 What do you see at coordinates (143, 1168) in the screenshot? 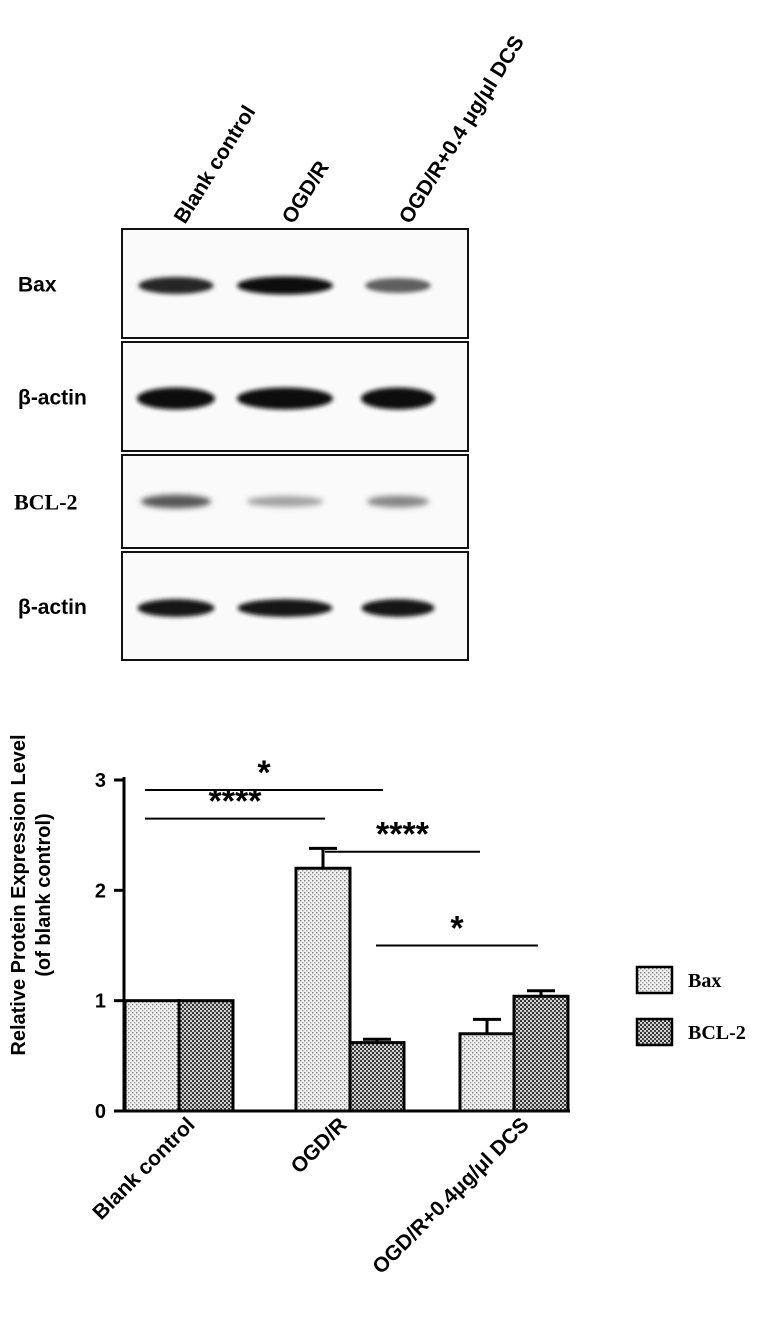
I see `x-tick-label: Blank control` at bounding box center [143, 1168].